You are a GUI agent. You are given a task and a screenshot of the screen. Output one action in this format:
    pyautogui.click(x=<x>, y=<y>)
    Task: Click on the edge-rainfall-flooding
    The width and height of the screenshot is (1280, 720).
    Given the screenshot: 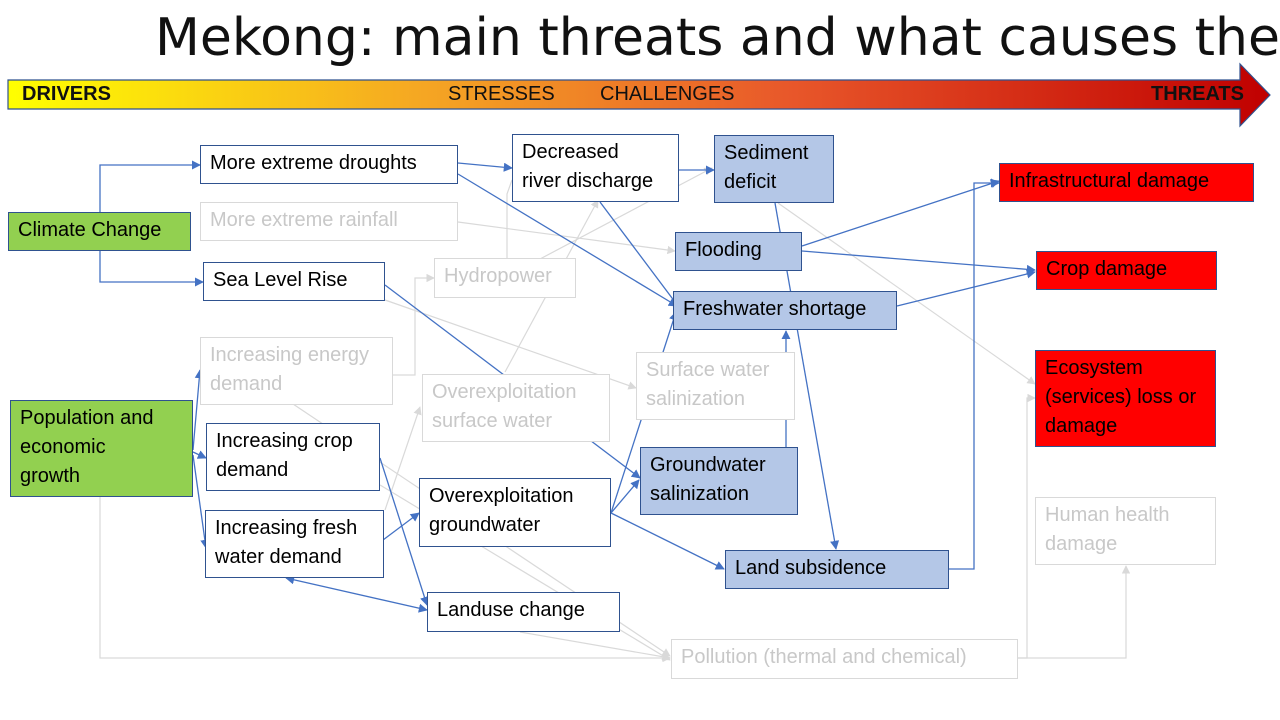 What is the action you would take?
    pyautogui.click(x=566, y=238)
    